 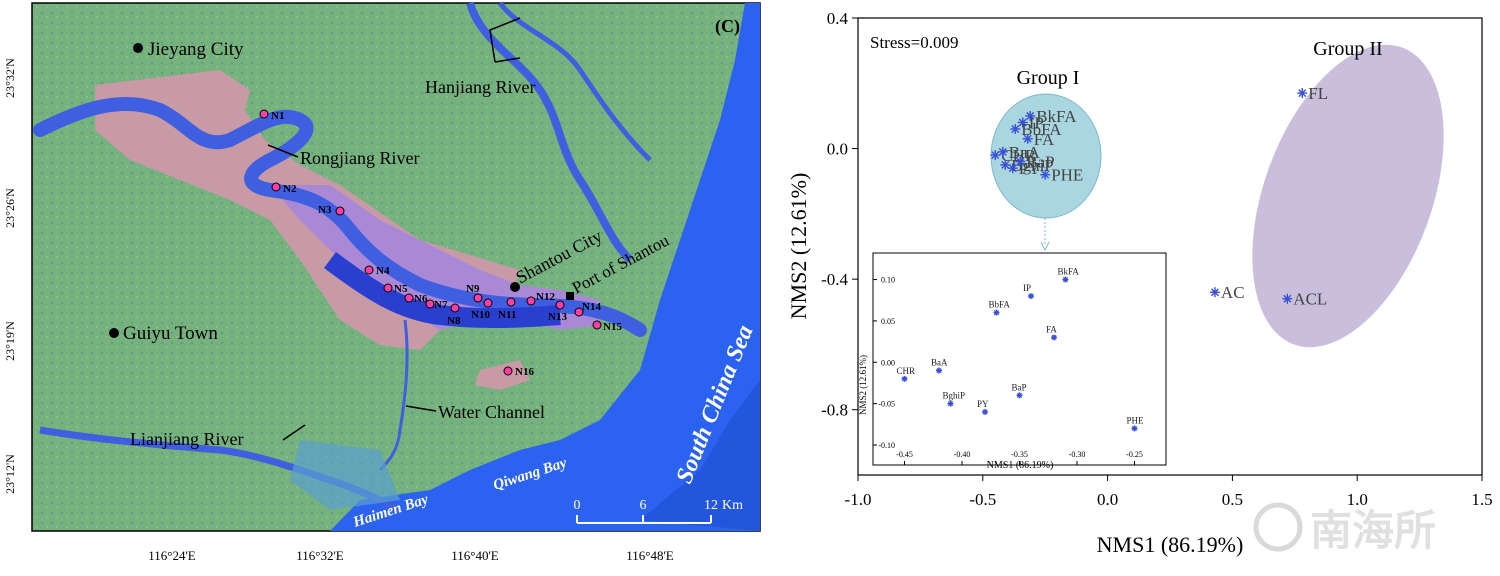 What do you see at coordinates (114, 333) in the screenshot?
I see `guiyu-marker` at bounding box center [114, 333].